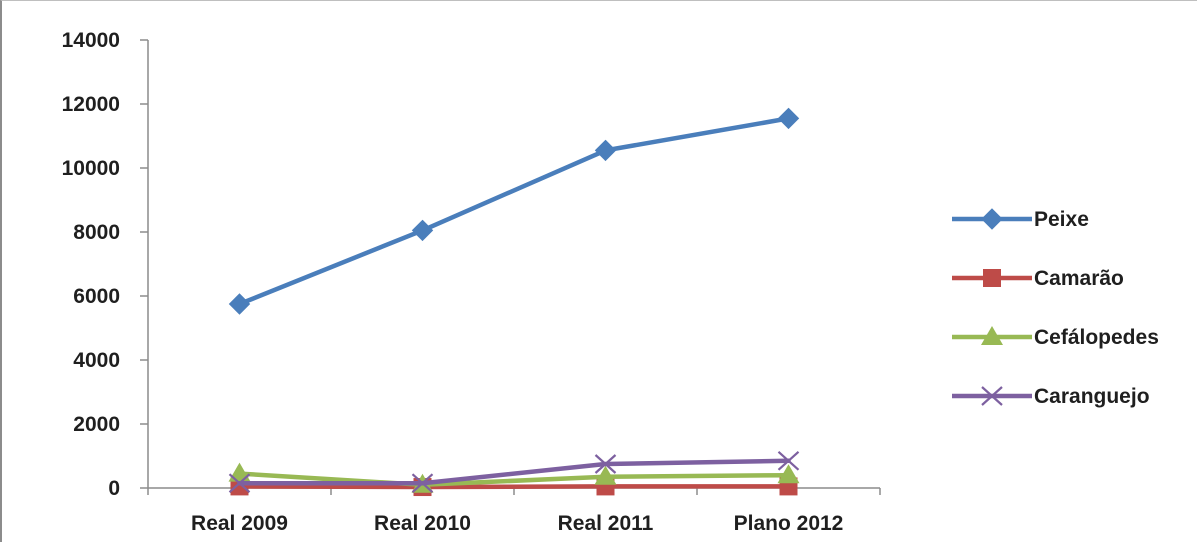 The image size is (1197, 543). I want to click on y-tick-label: 0, so click(114, 488).